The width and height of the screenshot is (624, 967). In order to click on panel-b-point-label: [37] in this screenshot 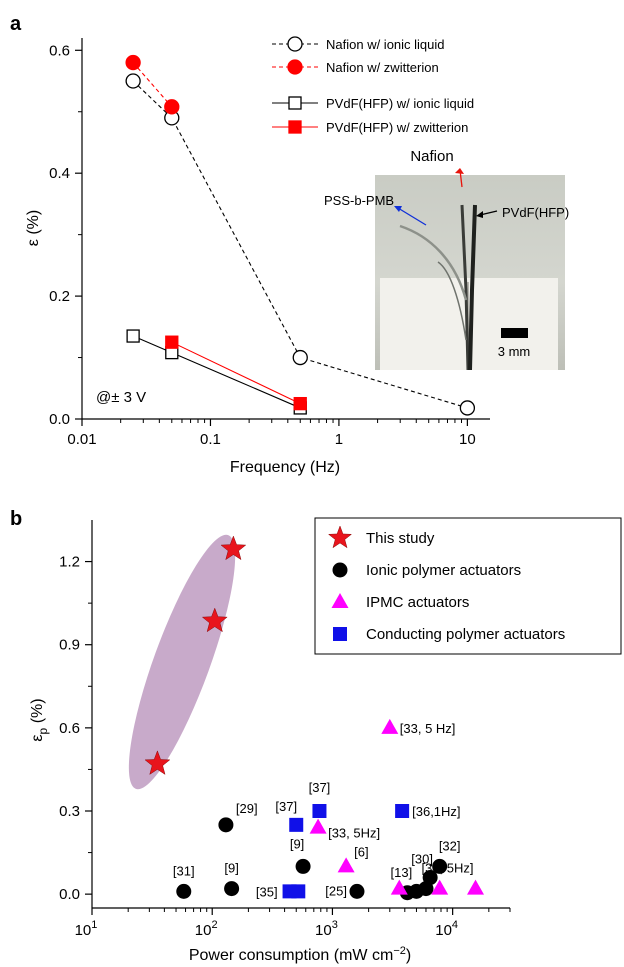, I will do `click(320, 787)`.